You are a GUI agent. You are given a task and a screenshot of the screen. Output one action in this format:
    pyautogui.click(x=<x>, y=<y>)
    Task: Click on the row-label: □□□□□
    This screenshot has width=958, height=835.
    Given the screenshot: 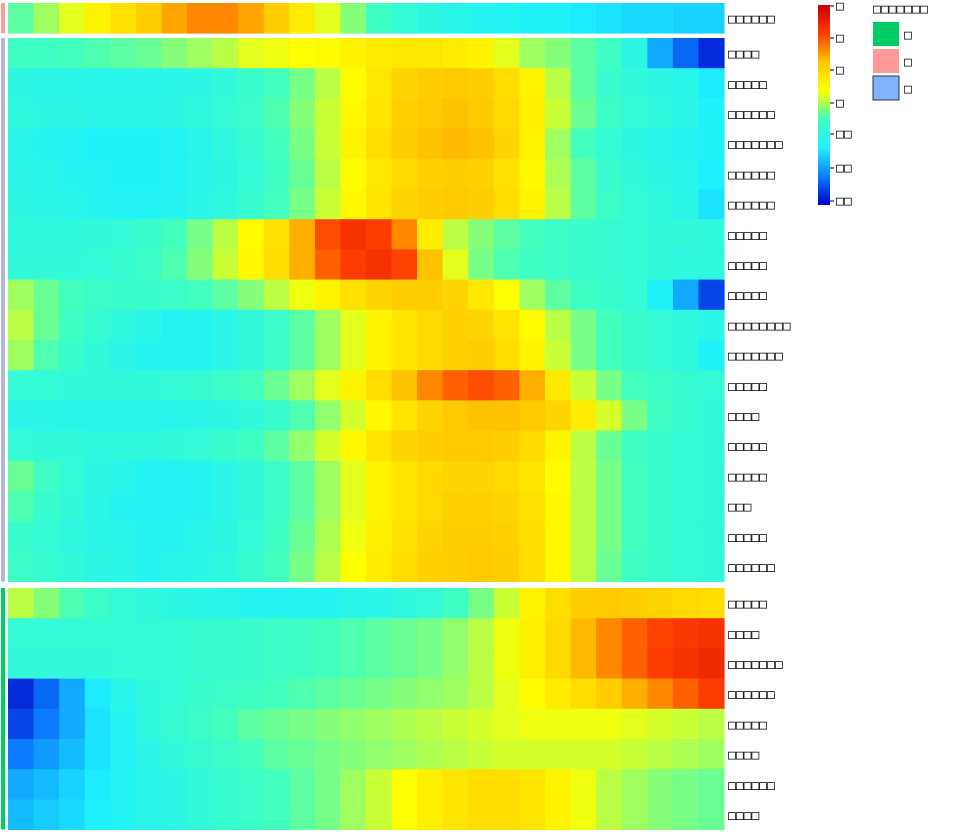 What is the action you would take?
    pyautogui.click(x=747, y=537)
    